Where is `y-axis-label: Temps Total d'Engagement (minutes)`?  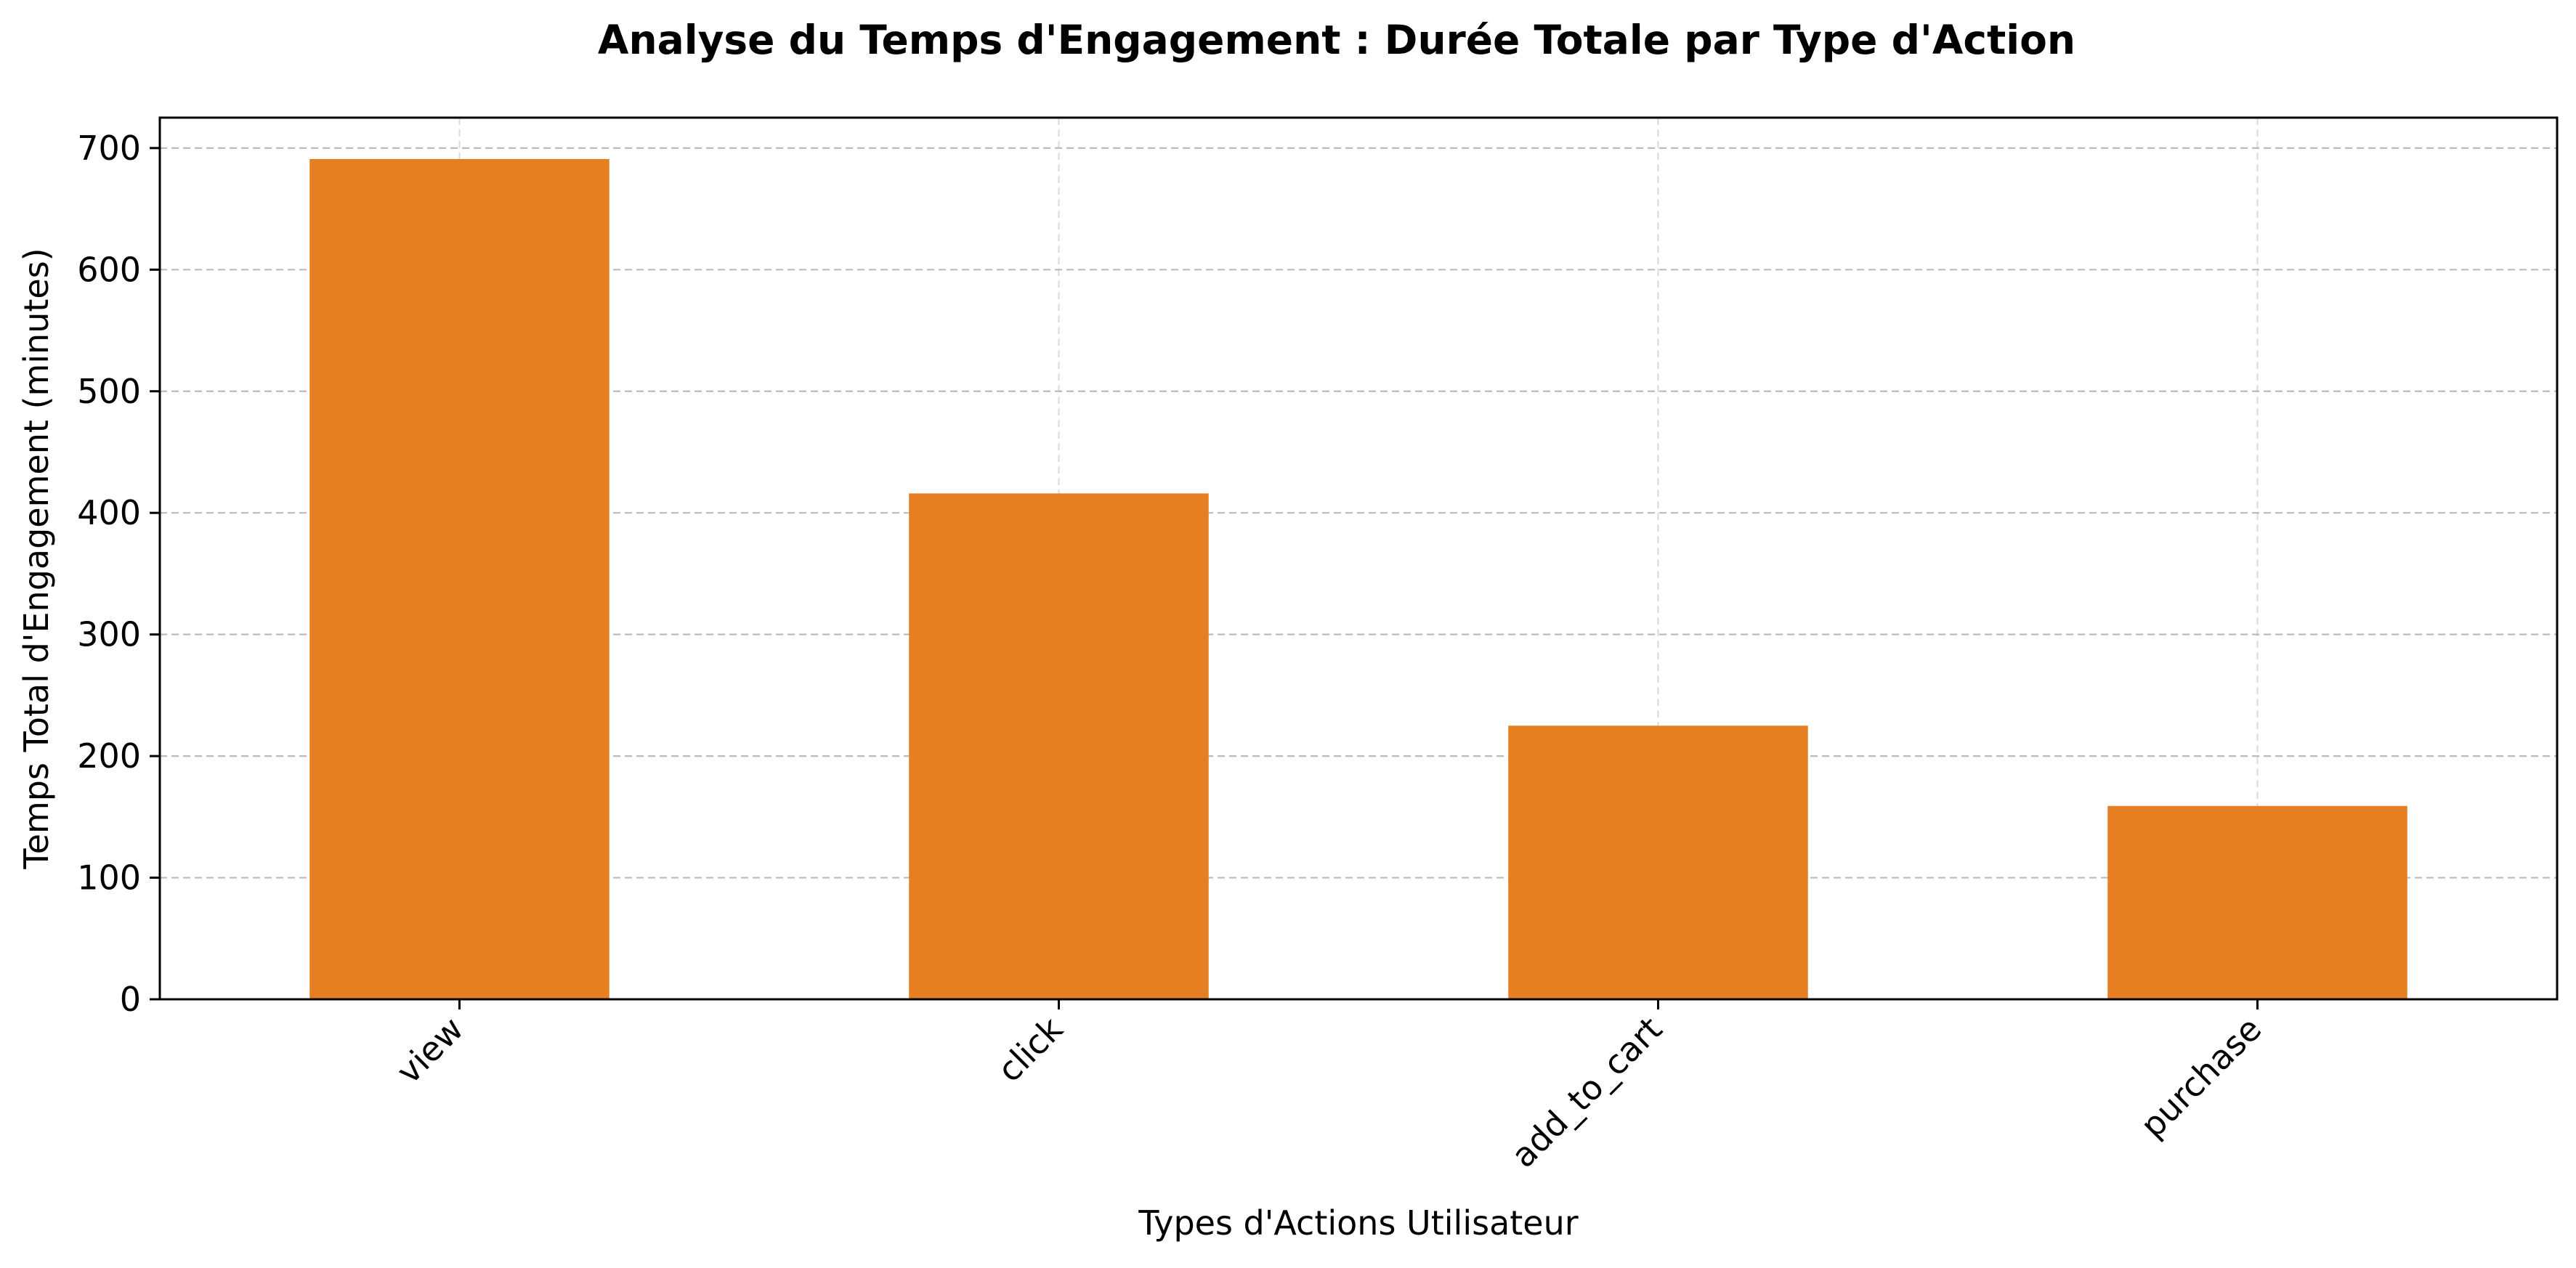
y-axis-label: Temps Total d'Engagement (minutes) is located at coordinates (36, 558).